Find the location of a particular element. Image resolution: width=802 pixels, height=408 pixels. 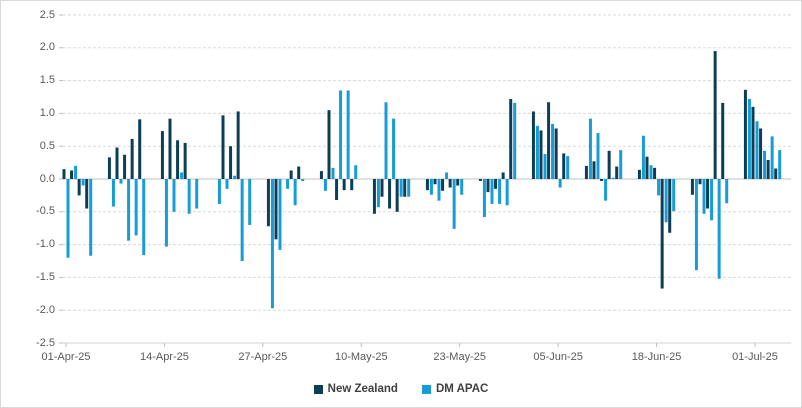

legend-item-new-zealand: New Zealand is located at coordinates (355, 389).